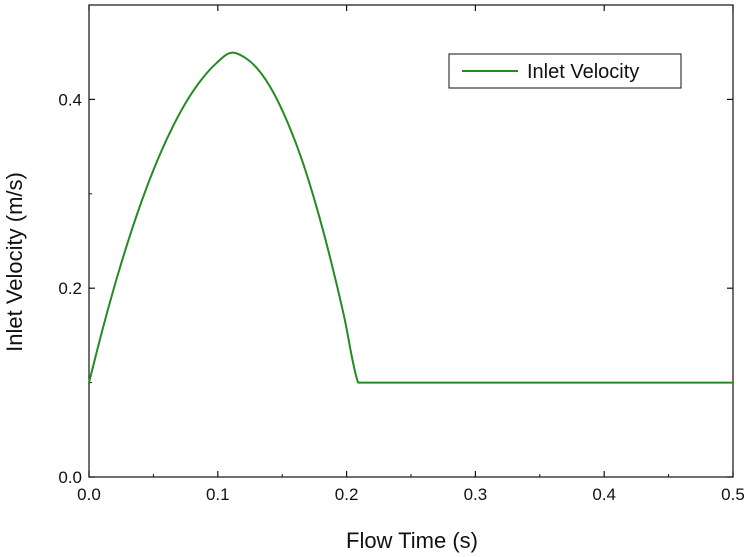  What do you see at coordinates (70, 288) in the screenshot?
I see `y-tick-label: 0.2` at bounding box center [70, 288].